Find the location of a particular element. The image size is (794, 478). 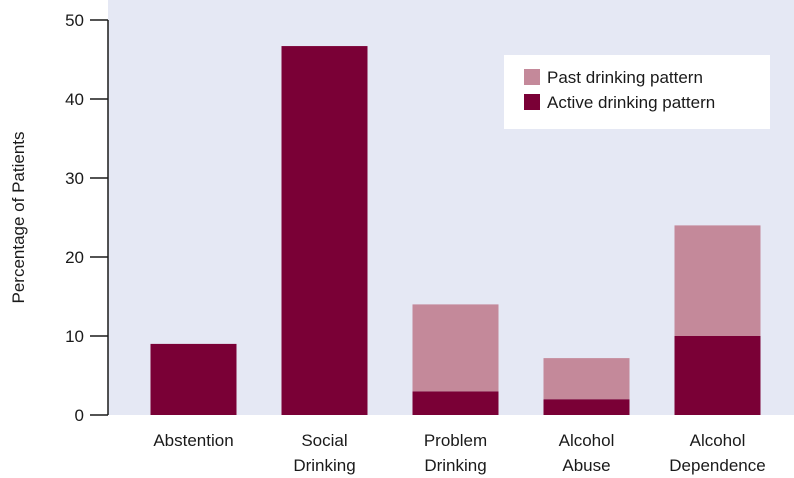

x-tick-label-2-1: Drinking is located at coordinates (455, 465).